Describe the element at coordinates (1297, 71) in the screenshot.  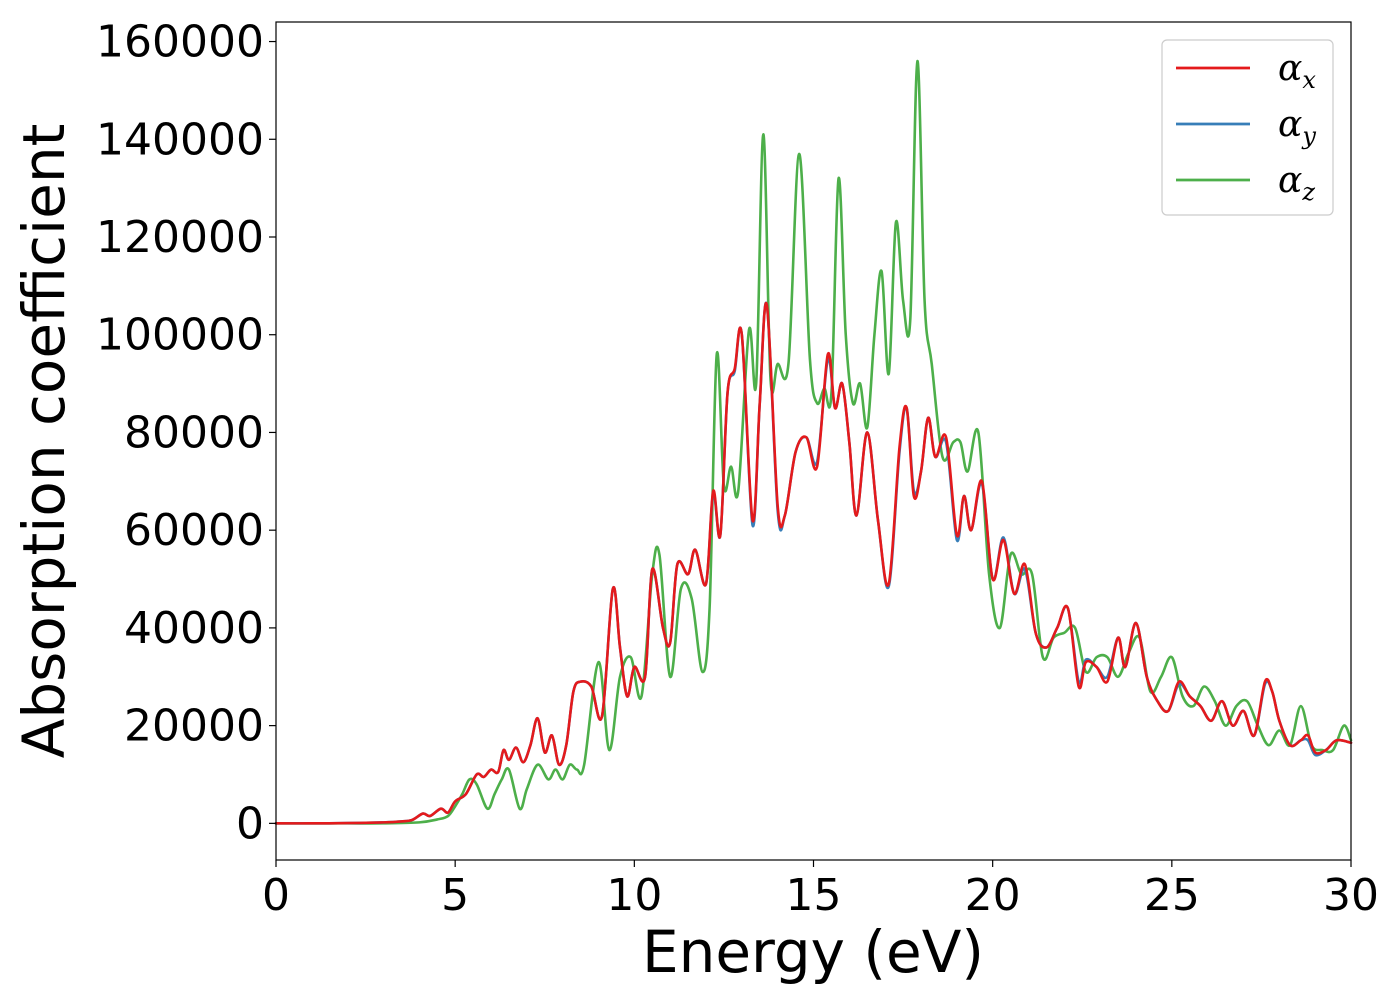
I see `legend-label-alpha-x: αx` at that location.